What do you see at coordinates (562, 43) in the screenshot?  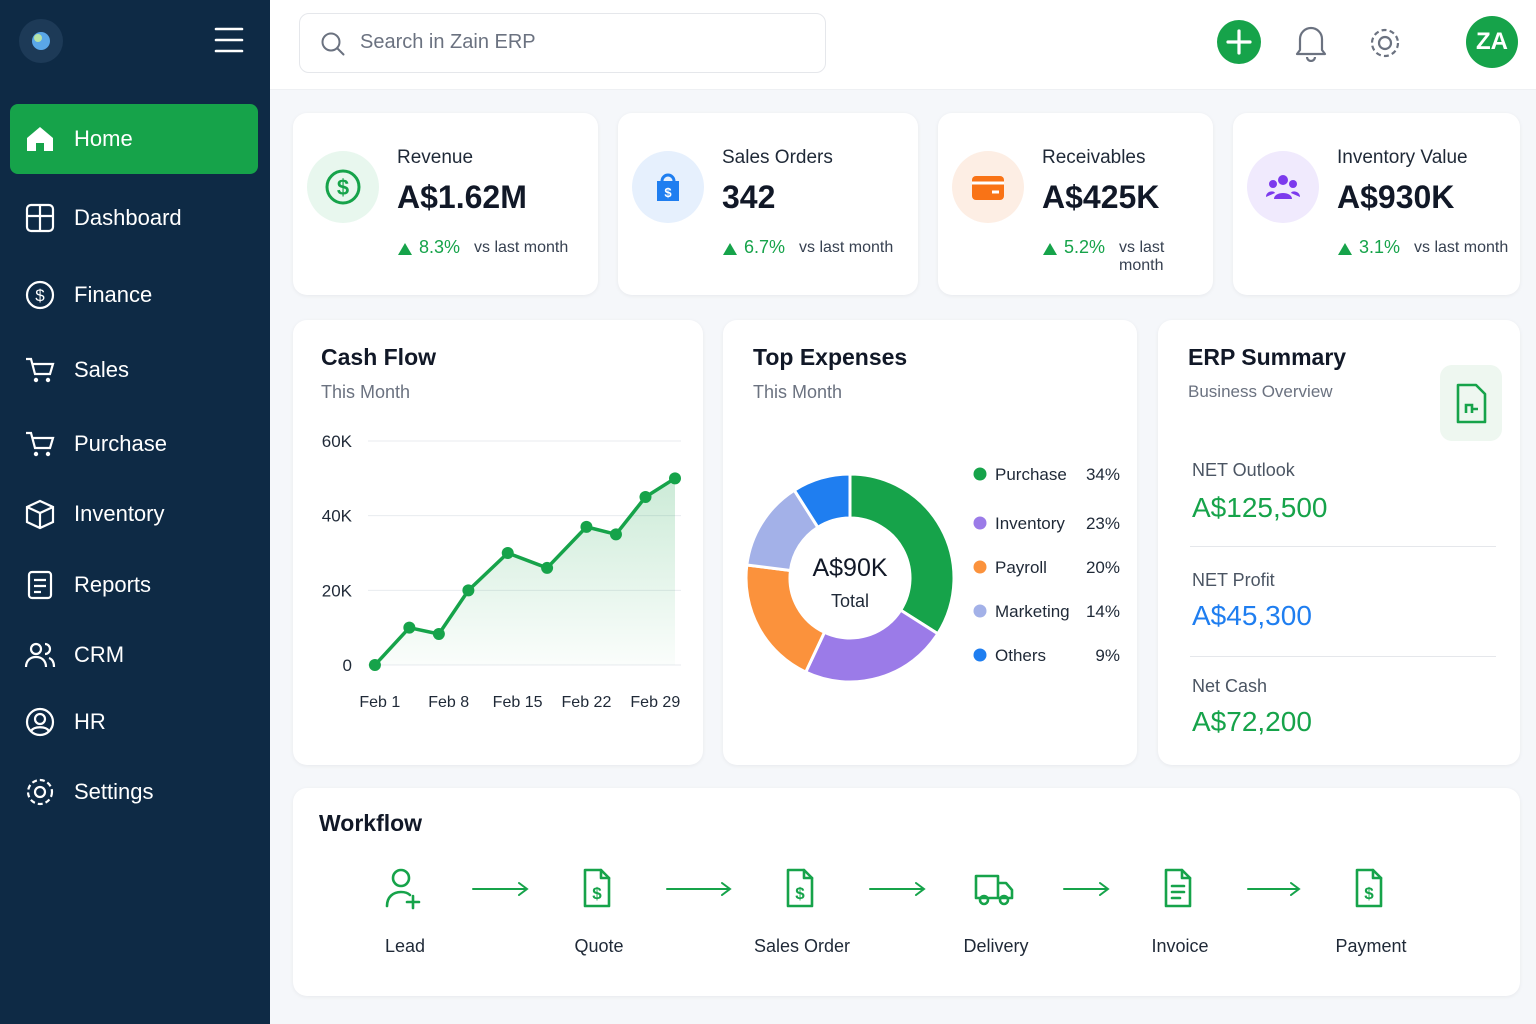 I see `search-box: Search in Zain ERP` at bounding box center [562, 43].